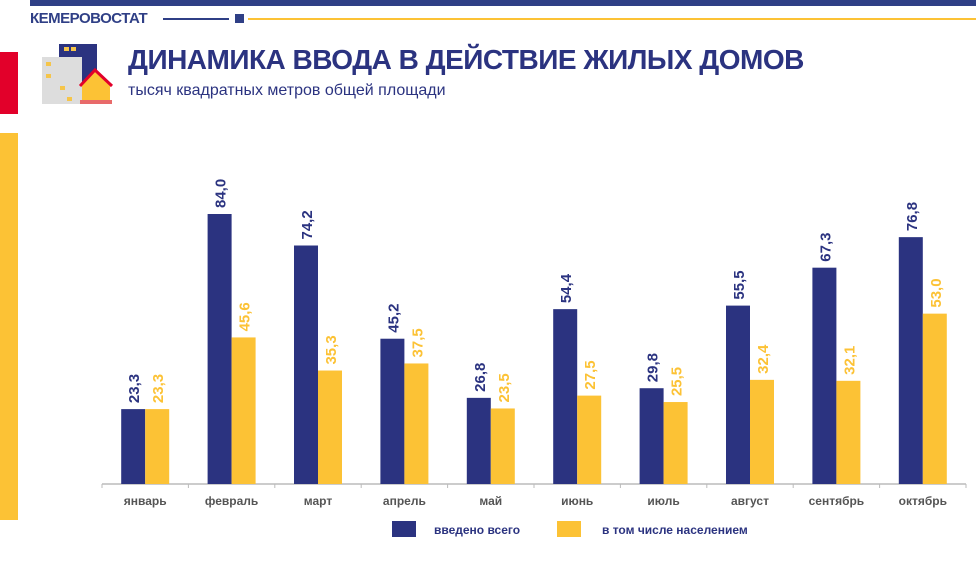 The width and height of the screenshot is (976, 573). Describe the element at coordinates (221, 193) in the screenshot. I see `data-label: 84,0` at that location.